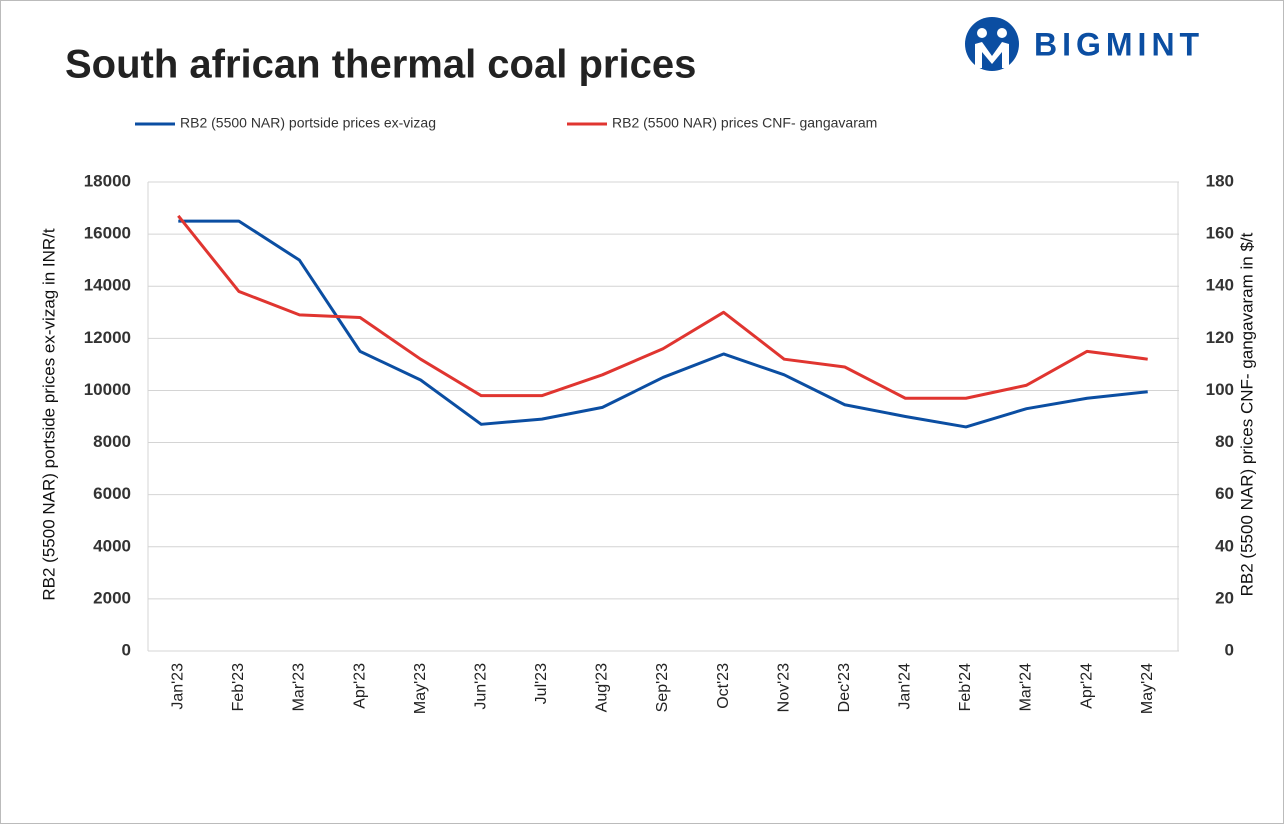 The width and height of the screenshot is (1284, 824). Describe the element at coordinates (359, 686) in the screenshot. I see `x-tick-label: Apr'23` at that location.